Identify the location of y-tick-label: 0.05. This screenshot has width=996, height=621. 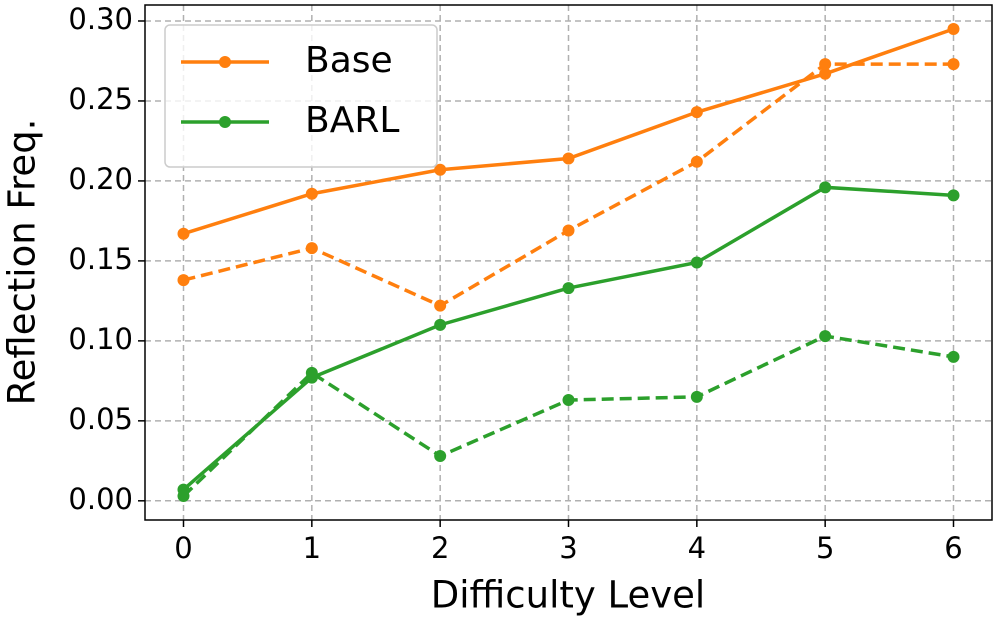
(100, 419).